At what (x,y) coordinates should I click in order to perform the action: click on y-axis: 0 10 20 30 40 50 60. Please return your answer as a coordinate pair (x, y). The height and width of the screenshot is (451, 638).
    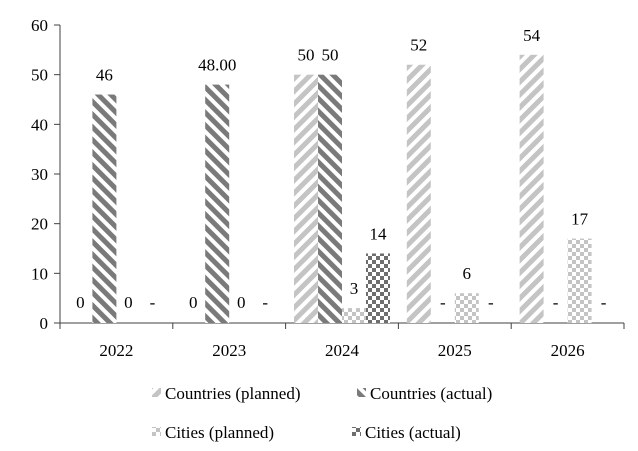
    Looking at the image, I should click on (46, 174).